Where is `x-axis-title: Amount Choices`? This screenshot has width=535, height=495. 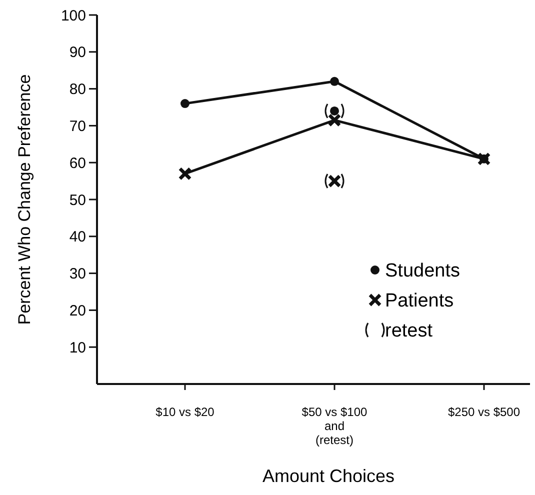 x-axis-title: Amount Choices is located at coordinates (328, 476).